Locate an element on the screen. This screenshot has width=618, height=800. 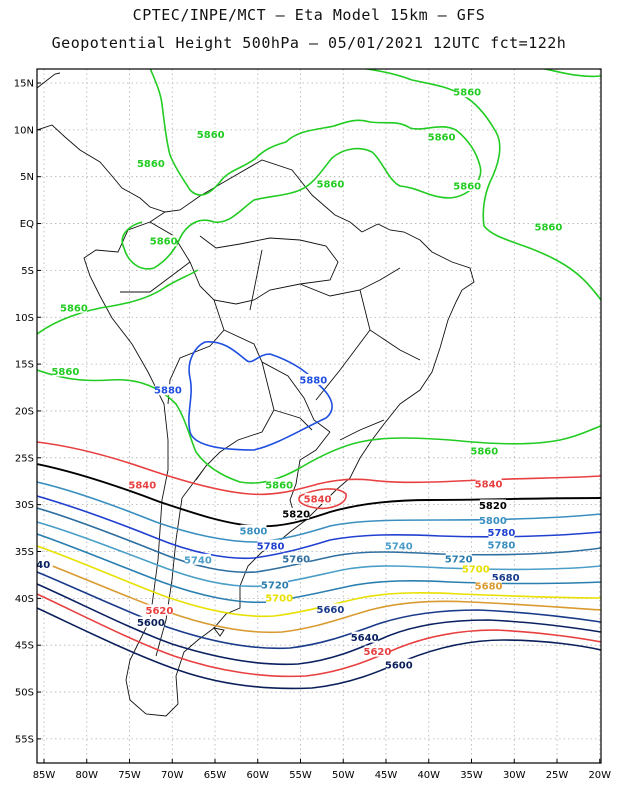
contour-label: 5820 is located at coordinates (493, 506).